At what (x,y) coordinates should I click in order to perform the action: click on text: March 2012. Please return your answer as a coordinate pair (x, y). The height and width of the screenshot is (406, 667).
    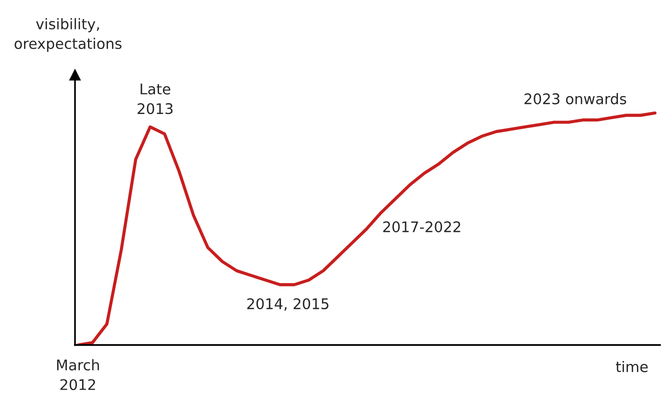
    Looking at the image, I should click on (78, 374).